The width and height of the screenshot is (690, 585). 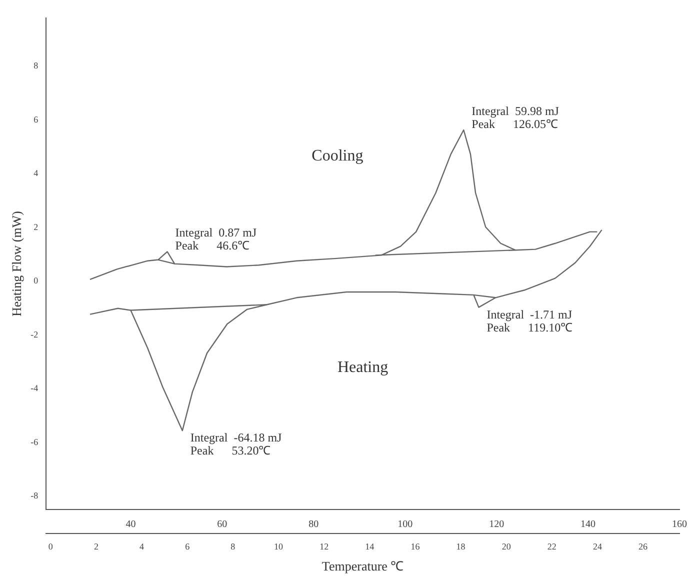 What do you see at coordinates (643, 546) in the screenshot?
I see `x2-tick-label: 26` at bounding box center [643, 546].